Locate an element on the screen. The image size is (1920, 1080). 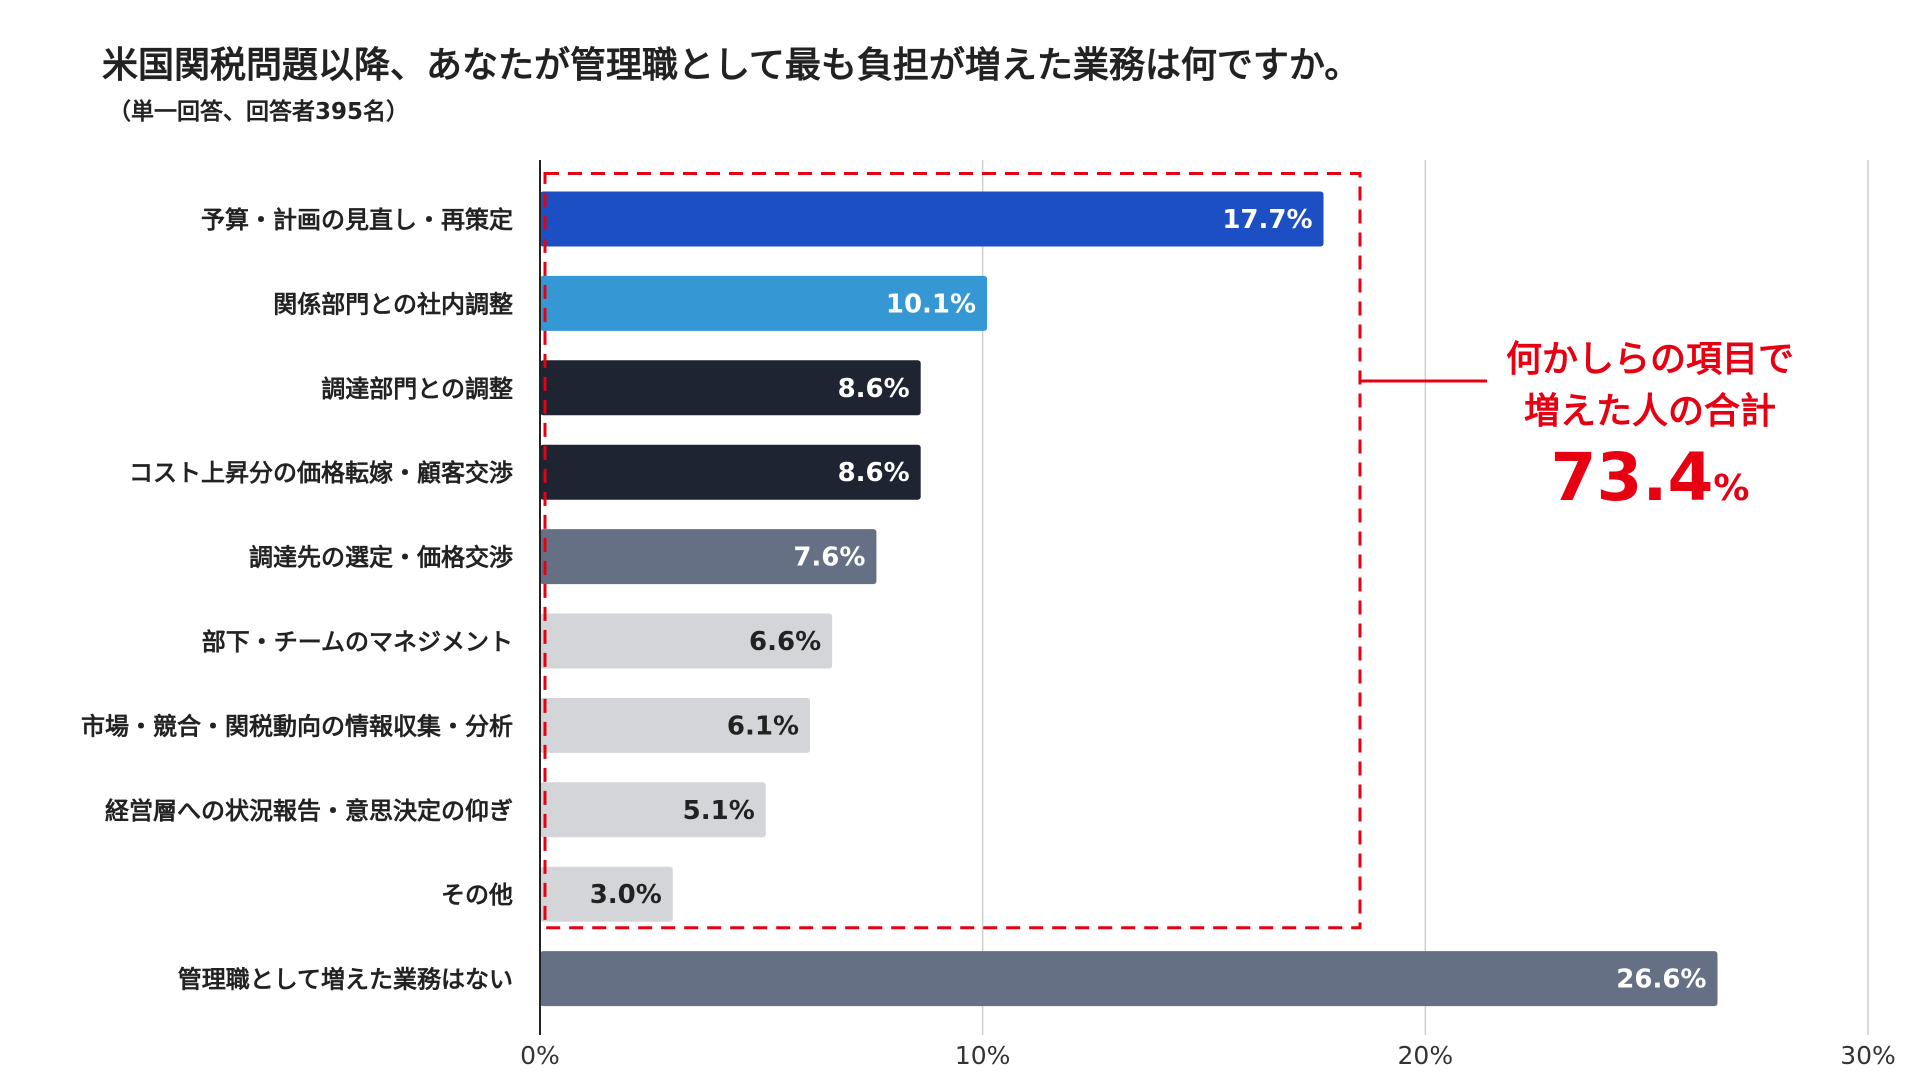
value-label: 6.1% is located at coordinates (763, 726).